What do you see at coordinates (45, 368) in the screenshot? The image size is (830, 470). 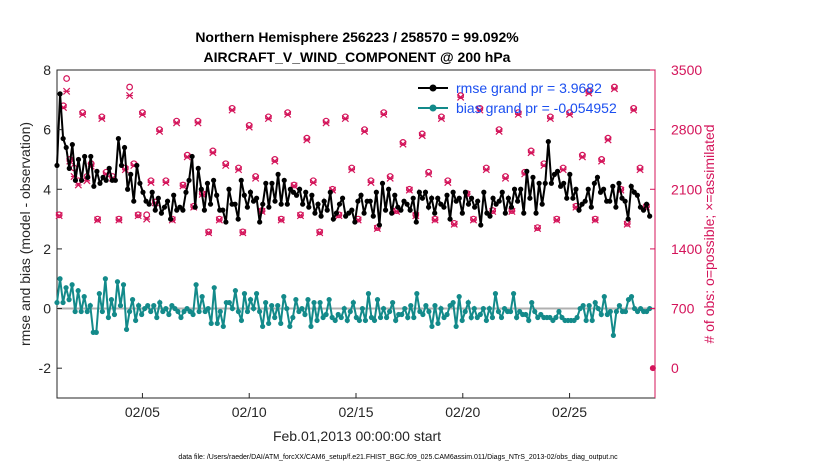 I see `left-y-tick-label: -2` at bounding box center [45, 368].